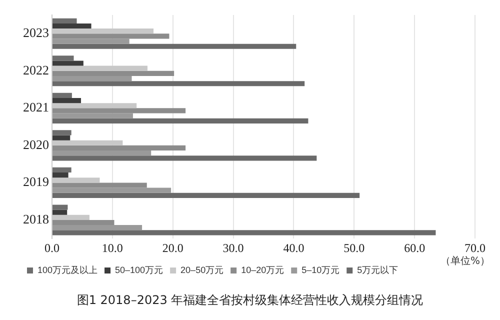 The image size is (500, 320). Describe the element at coordinates (475, 247) in the screenshot. I see `x-tick-label: 70.0` at that location.